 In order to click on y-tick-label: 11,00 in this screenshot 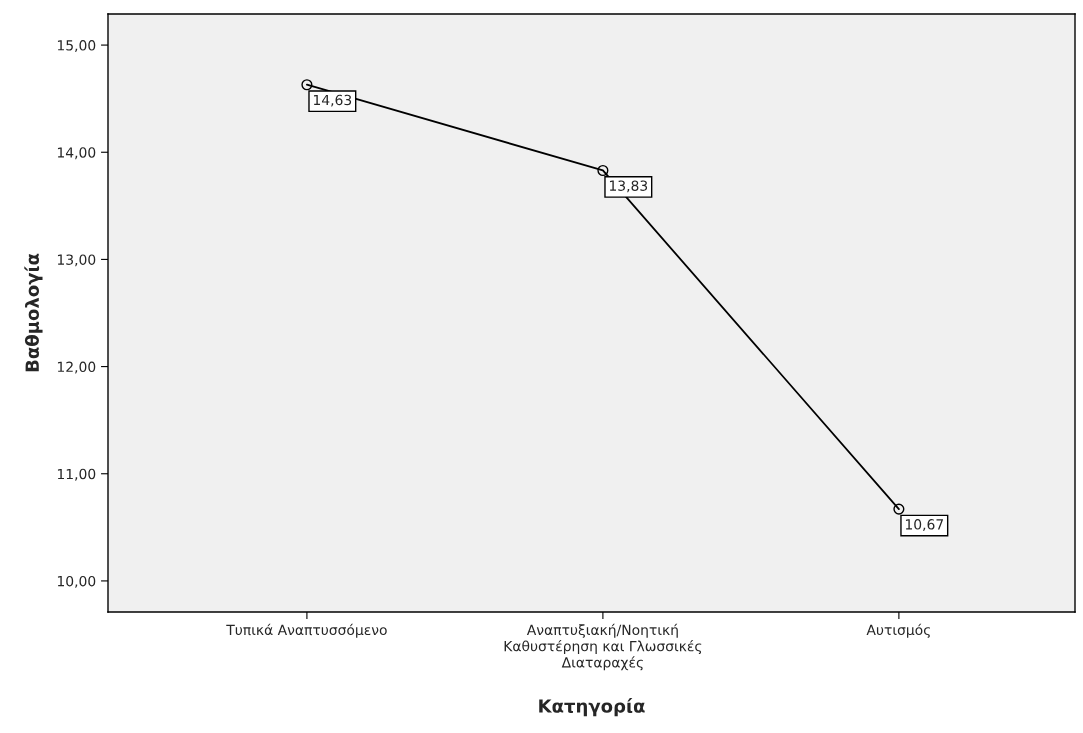, I will do `click(76, 474)`.